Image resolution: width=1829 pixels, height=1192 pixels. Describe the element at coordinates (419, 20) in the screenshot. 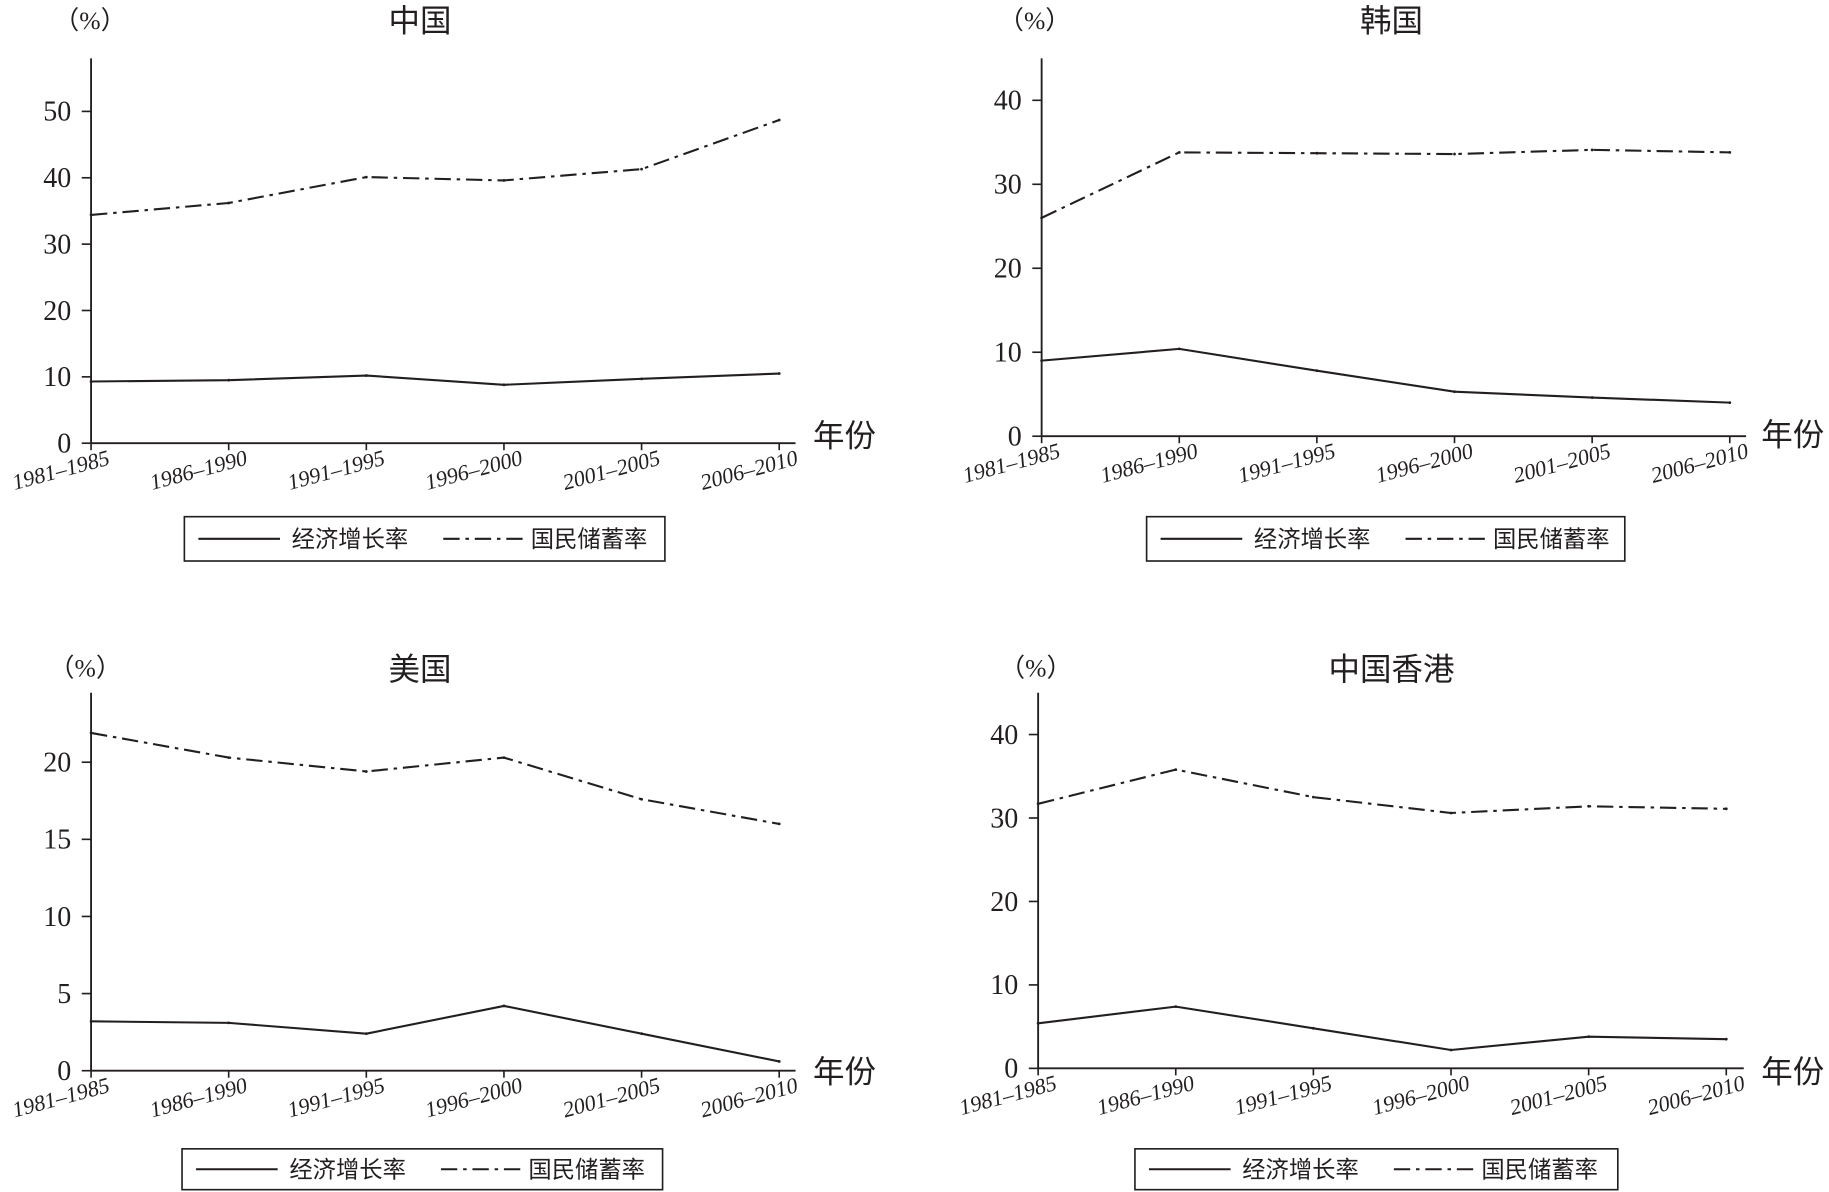

I see `chart-title: 中国` at that location.